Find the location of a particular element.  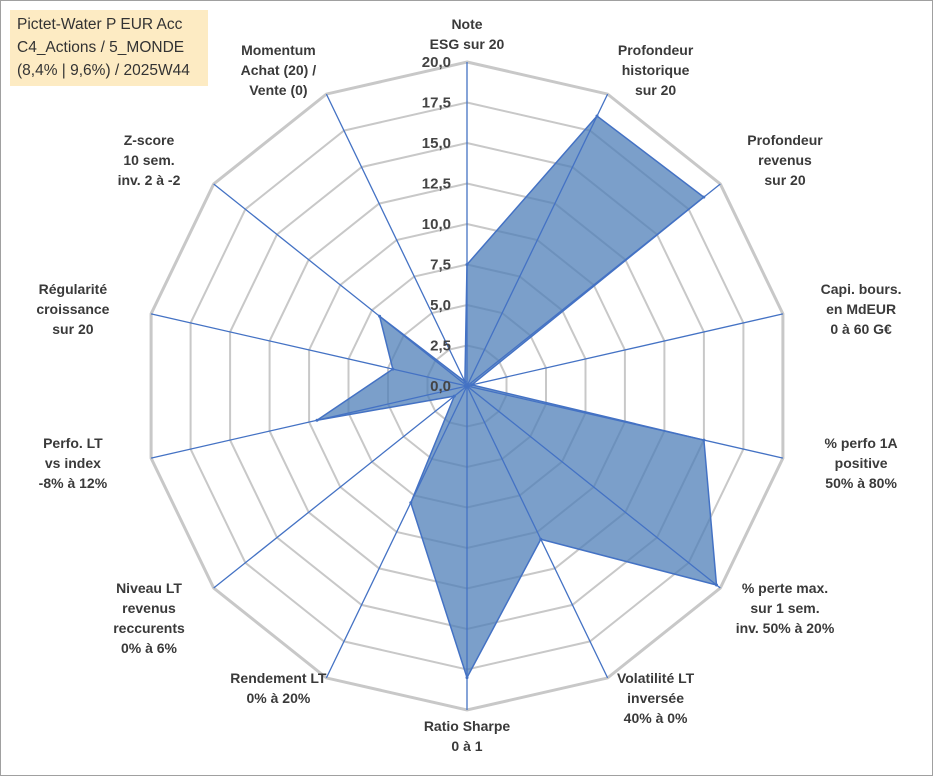

axis-label: Niveau LT revenus reccurents 0% à 6% is located at coordinates (149, 618).